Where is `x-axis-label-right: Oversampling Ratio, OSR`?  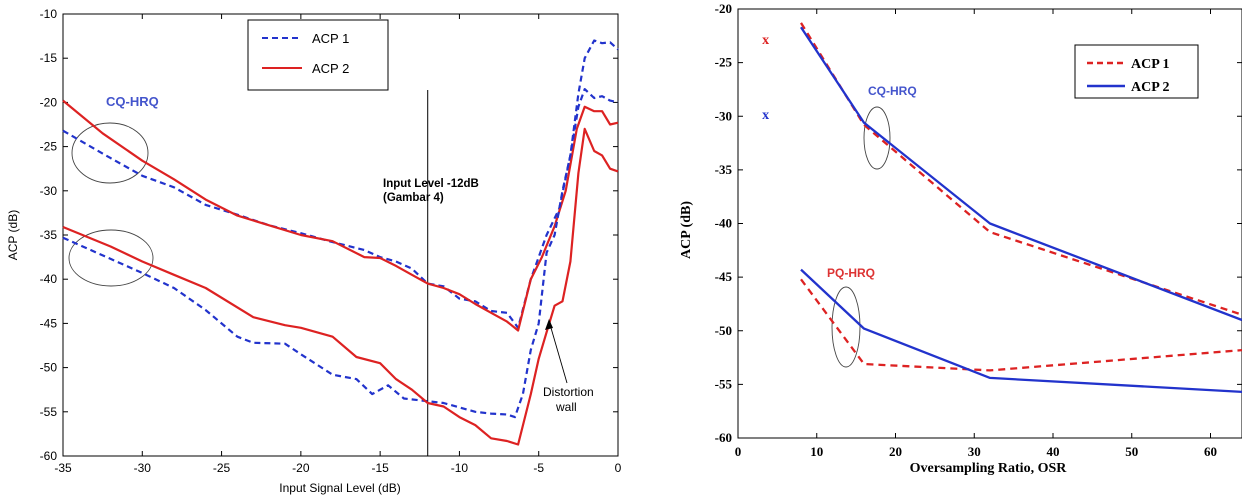 x-axis-label-right: Oversampling Ratio, OSR is located at coordinates (989, 468).